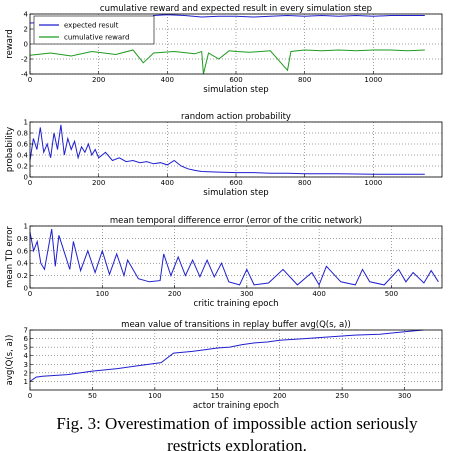 The image size is (474, 451). What do you see at coordinates (26, 339) in the screenshot?
I see `y-tick-label: 6` at bounding box center [26, 339].